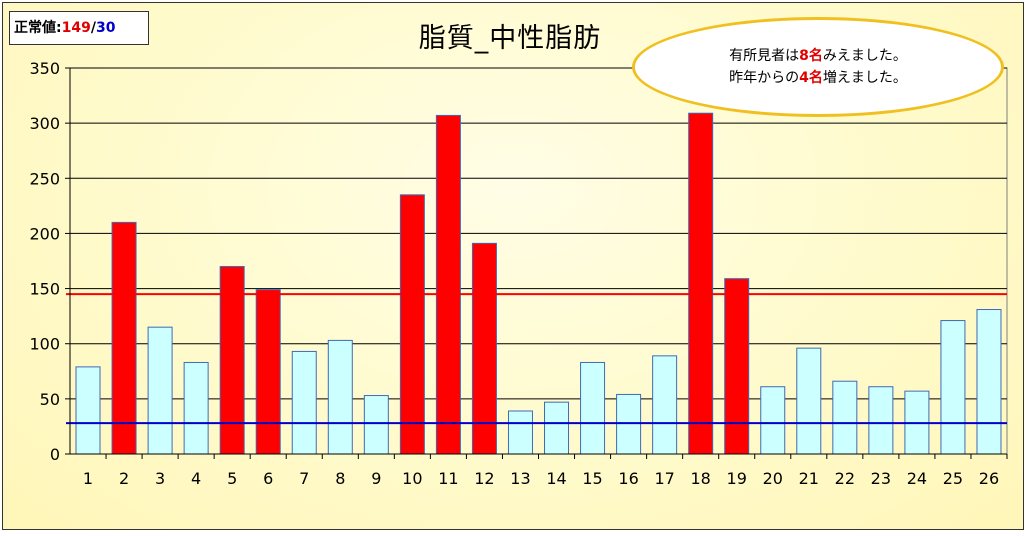 This screenshot has width=1028, height=536. Describe the element at coordinates (628, 478) in the screenshot. I see `x-tick-label-16: 16` at that location.